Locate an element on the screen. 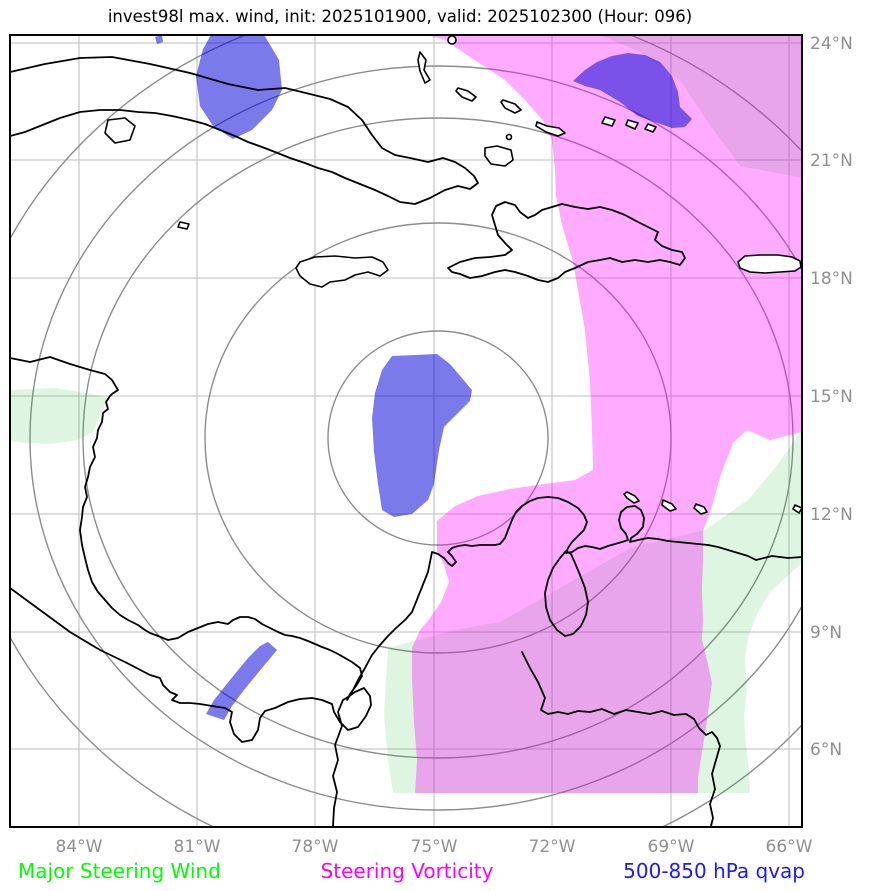  lat-tick: 18°N is located at coordinates (831, 279).